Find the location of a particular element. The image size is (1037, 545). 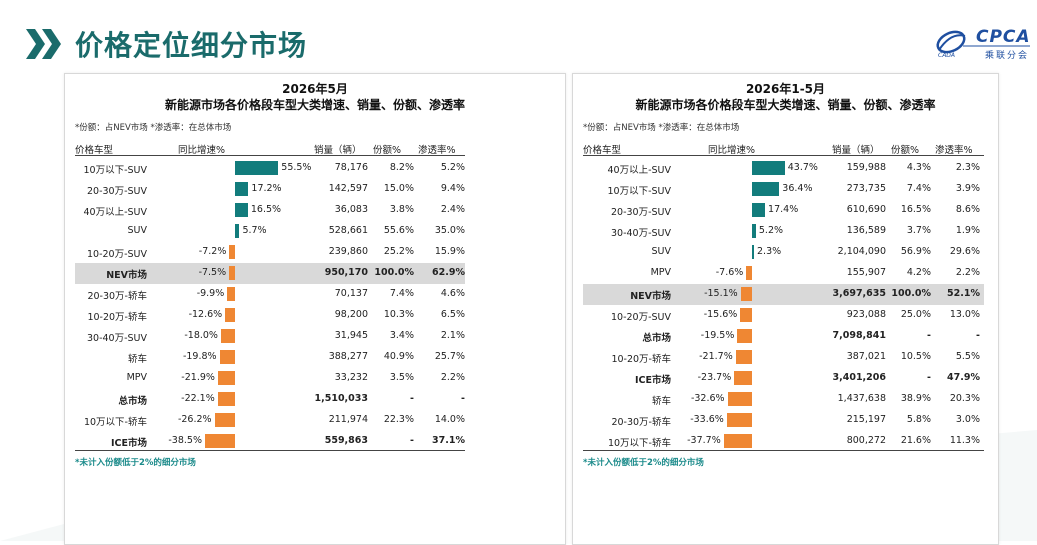

sales-value: 923,088 is located at coordinates (866, 314).